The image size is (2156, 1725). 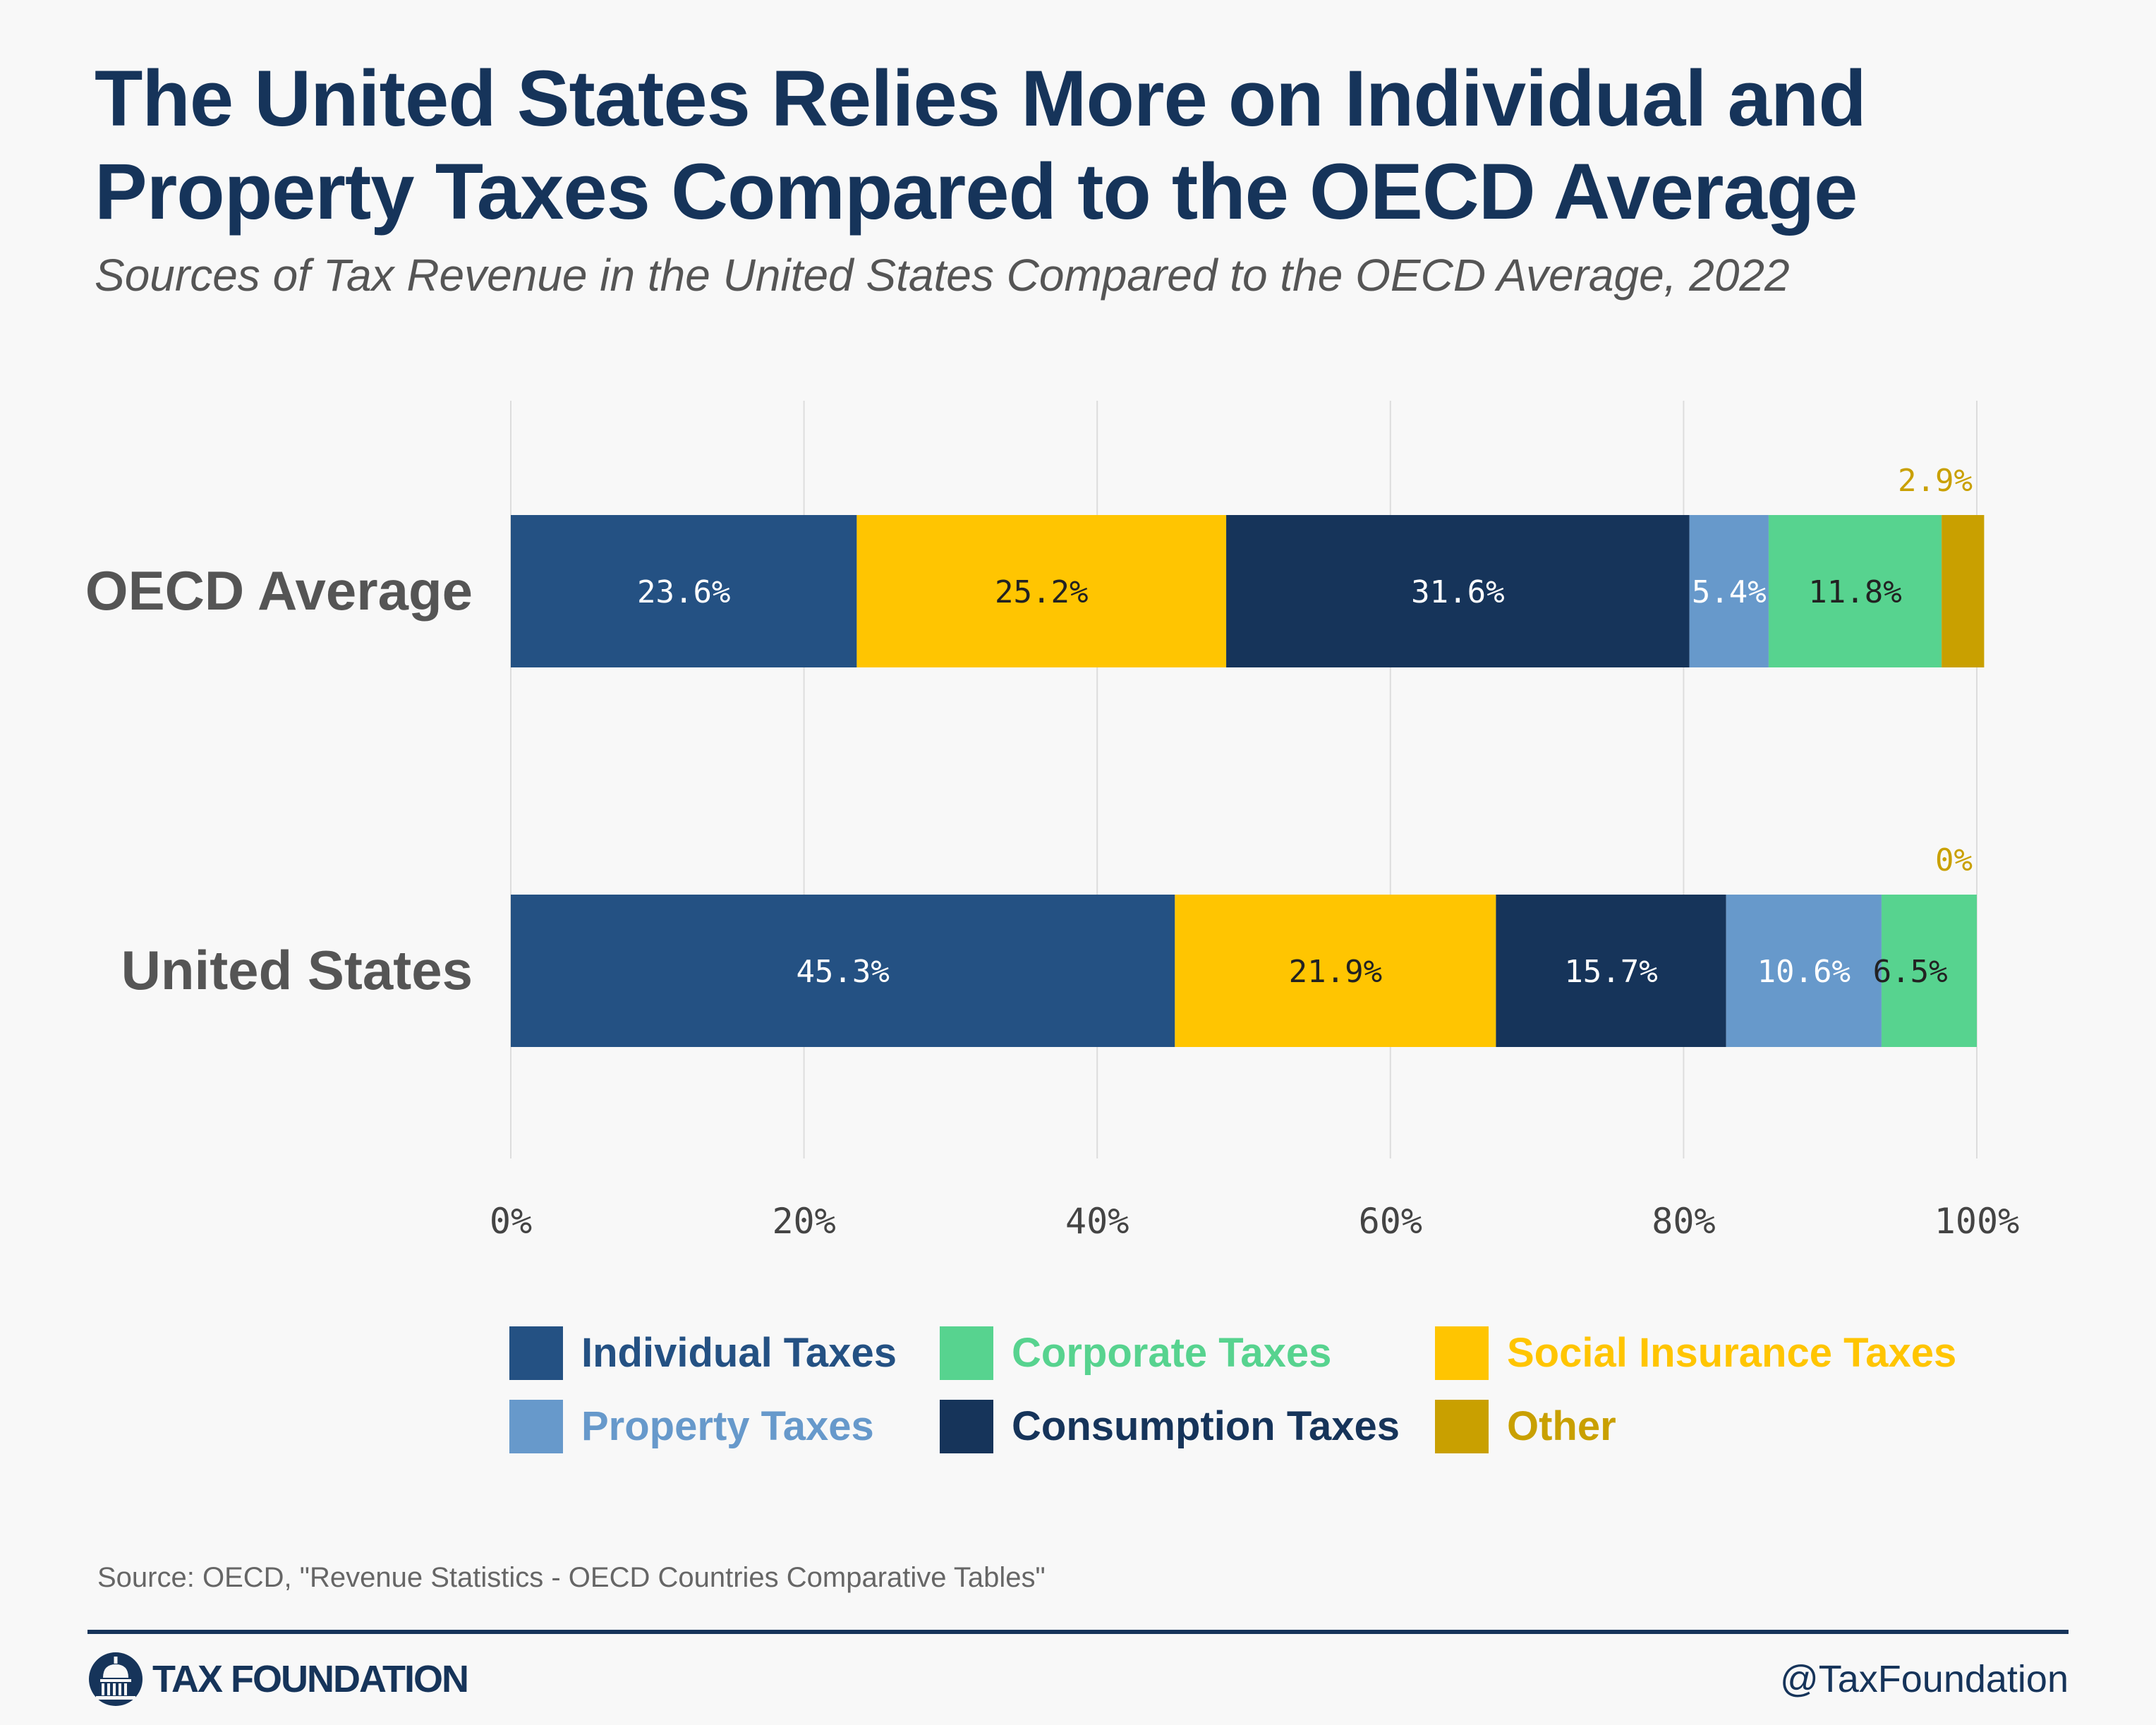 I want to click on legend-swatch-corporate-taxes, so click(x=966, y=1353).